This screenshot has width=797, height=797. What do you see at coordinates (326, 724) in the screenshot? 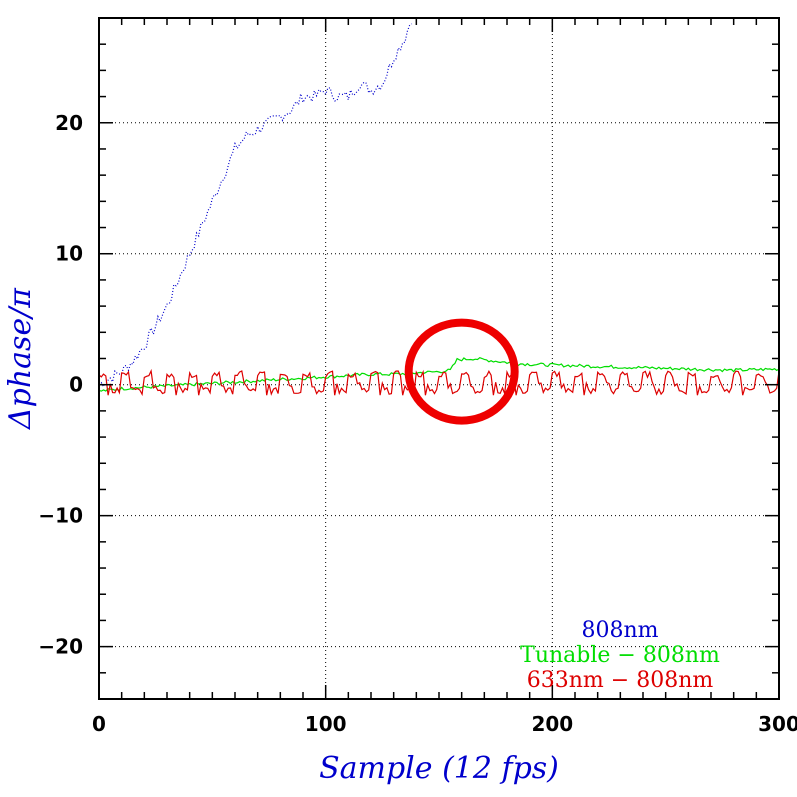
I see `x-tick-label: 100` at bounding box center [326, 724].